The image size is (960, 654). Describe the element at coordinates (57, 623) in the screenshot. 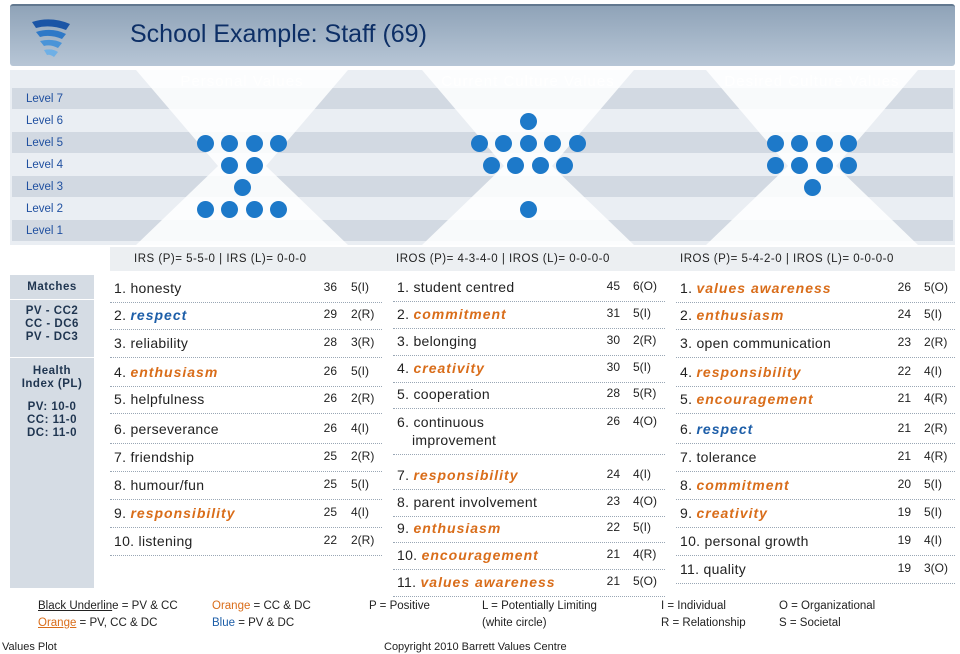

I see `legend-text: Orange` at that location.